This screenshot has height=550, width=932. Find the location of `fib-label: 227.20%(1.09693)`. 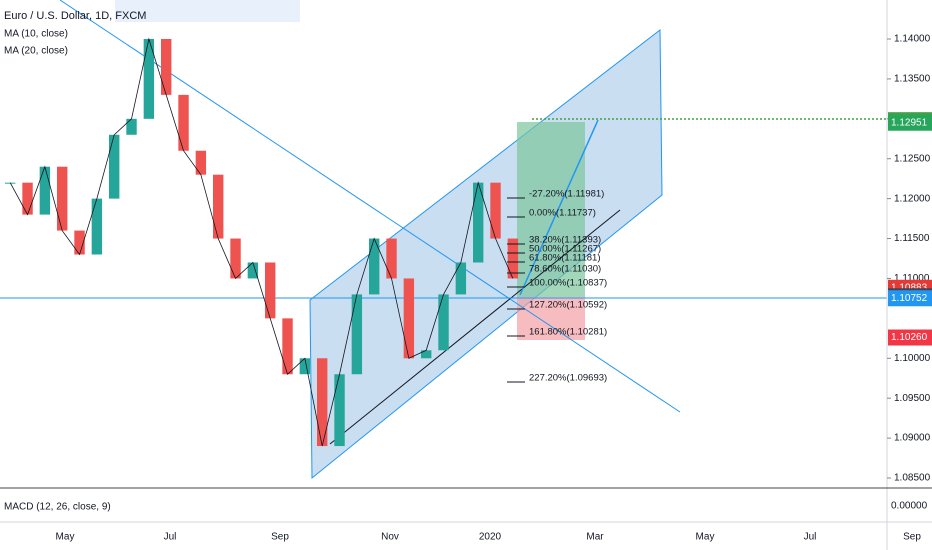

fib-label: 227.20%(1.09693) is located at coordinates (568, 378).